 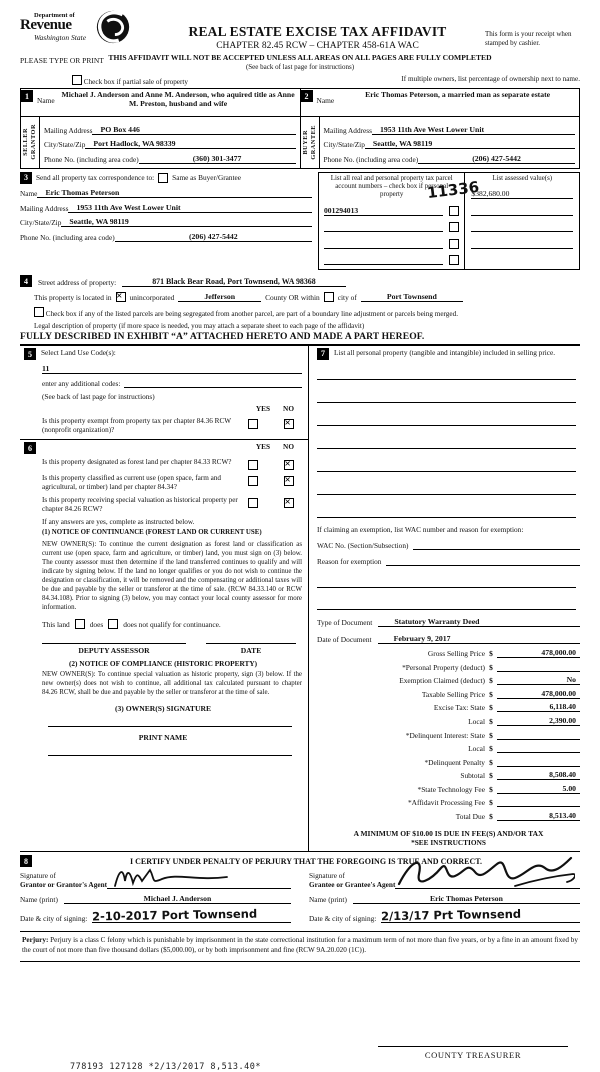 What do you see at coordinates (113, 624) in the screenshot?
I see `land-does-not-checkbox` at bounding box center [113, 624].